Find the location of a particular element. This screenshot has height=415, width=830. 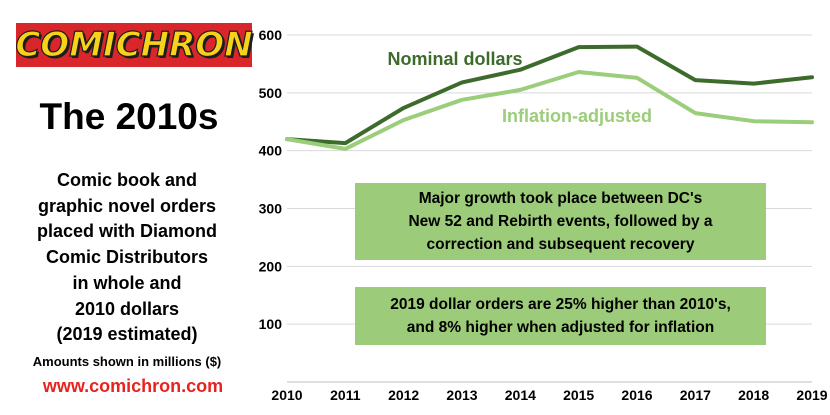

y-tick-label: 300 is located at coordinates (271, 209).